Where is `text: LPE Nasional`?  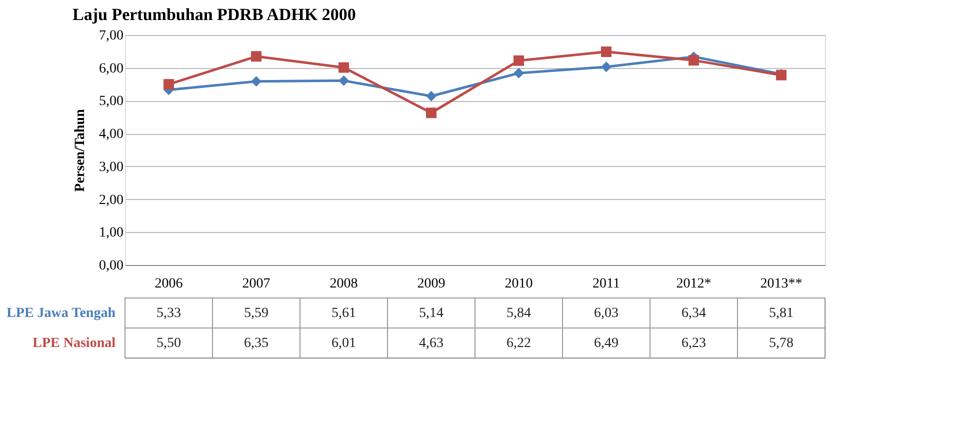 text: LPE Nasional is located at coordinates (74, 343).